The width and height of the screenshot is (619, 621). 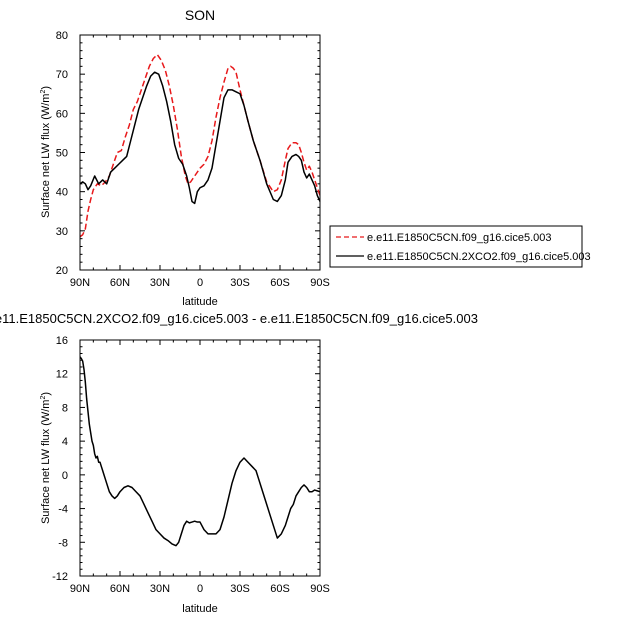 What do you see at coordinates (46, 152) in the screenshot?
I see `top-chart-ylabel: Surface net LW flux (W/m2)` at bounding box center [46, 152].